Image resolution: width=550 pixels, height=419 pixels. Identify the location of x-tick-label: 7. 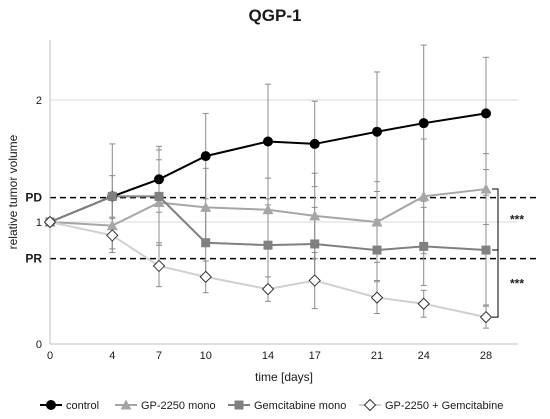
(159, 356).